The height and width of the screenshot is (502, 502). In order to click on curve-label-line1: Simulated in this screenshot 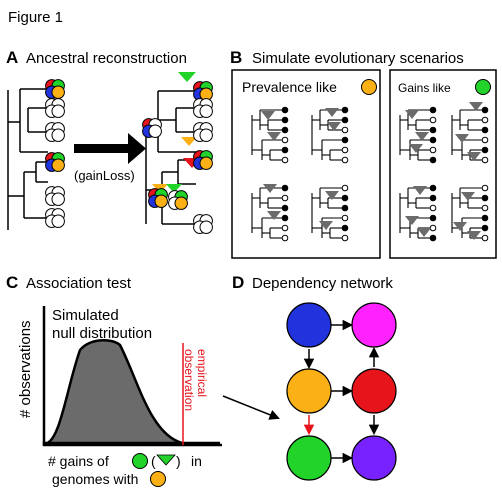, I will do `click(85, 315)`.